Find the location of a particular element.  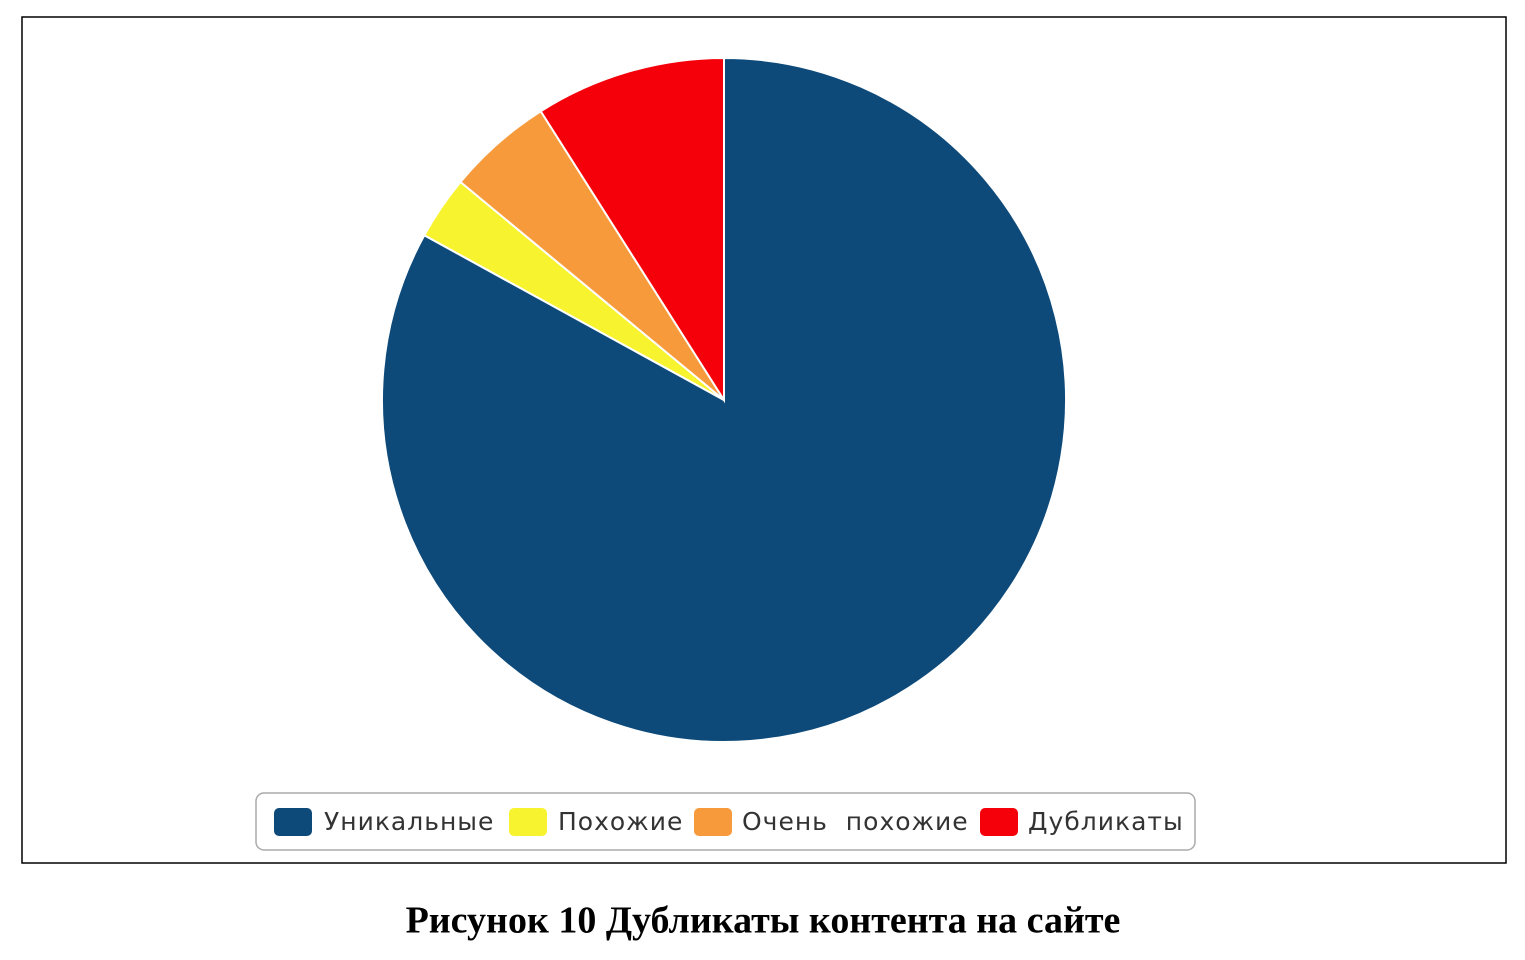

legend-label: Уникальные is located at coordinates (409, 821).